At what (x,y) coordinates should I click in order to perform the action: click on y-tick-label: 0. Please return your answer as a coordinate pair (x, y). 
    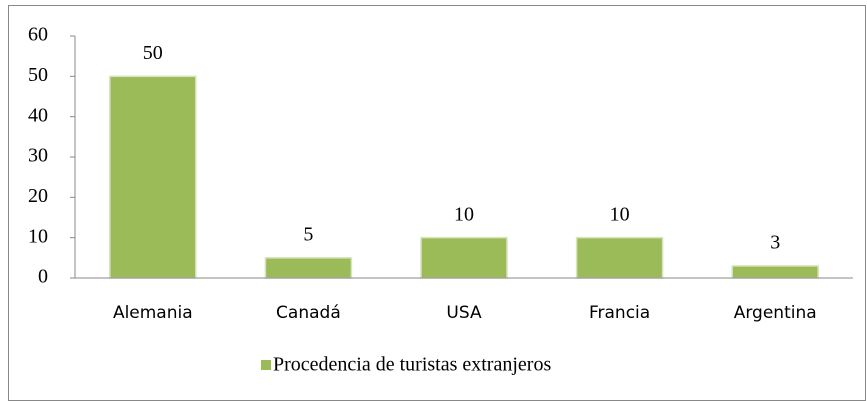
    Looking at the image, I should click on (43, 277).